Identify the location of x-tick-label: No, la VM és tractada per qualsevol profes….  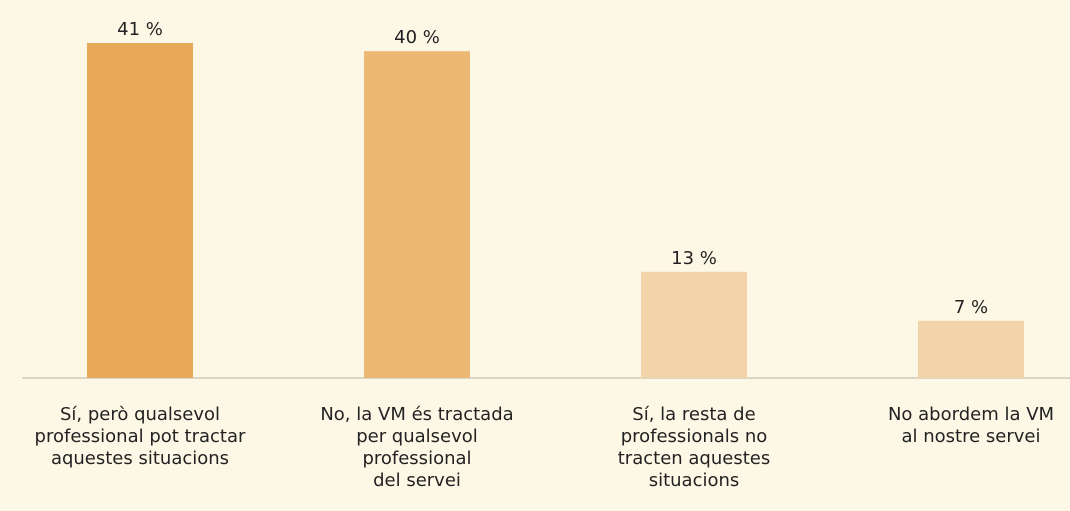
(416, 447).